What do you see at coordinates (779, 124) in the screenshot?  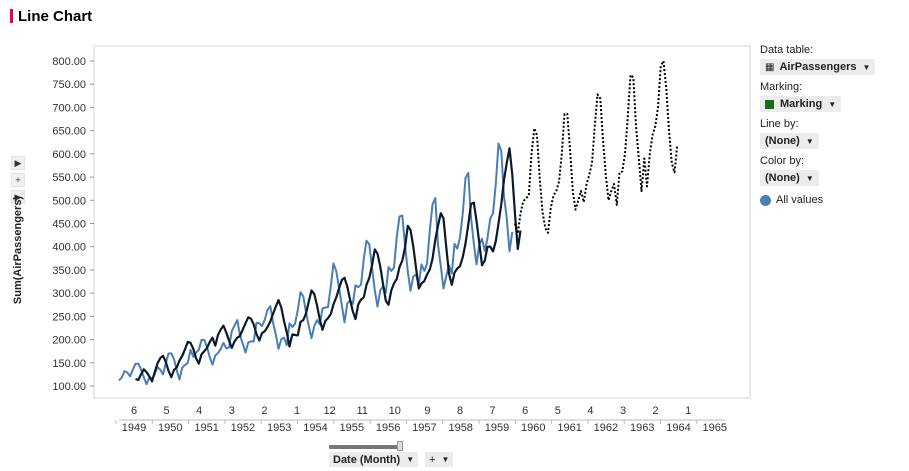 I see `line-by-label: Line by:` at bounding box center [779, 124].